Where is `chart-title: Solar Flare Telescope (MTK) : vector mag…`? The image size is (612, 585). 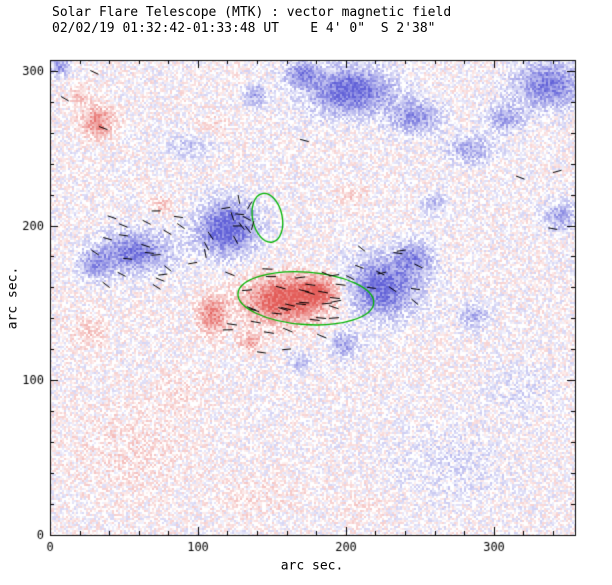
chart-title: Solar Flare Telescope (MTK) : vector mag… is located at coordinates (252, 12).